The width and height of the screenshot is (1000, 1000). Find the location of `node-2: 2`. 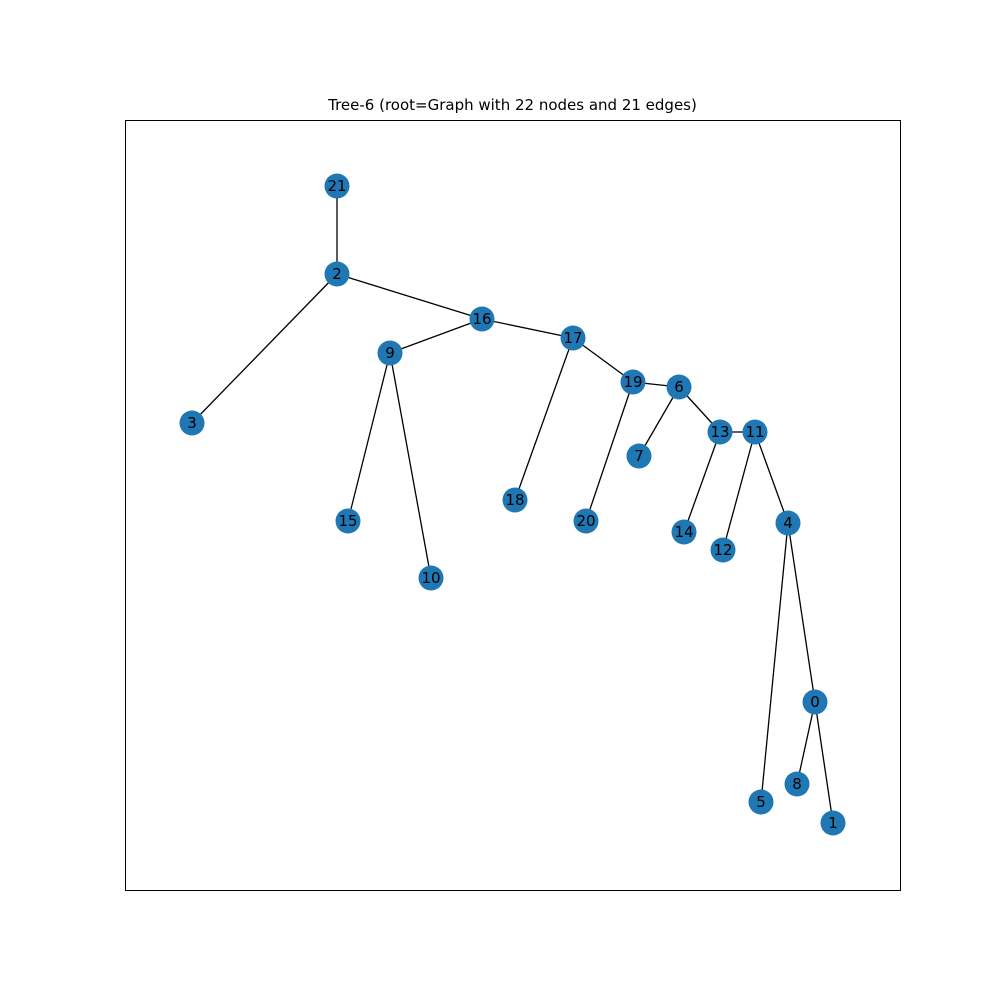

node-2: 2 is located at coordinates (337, 274).